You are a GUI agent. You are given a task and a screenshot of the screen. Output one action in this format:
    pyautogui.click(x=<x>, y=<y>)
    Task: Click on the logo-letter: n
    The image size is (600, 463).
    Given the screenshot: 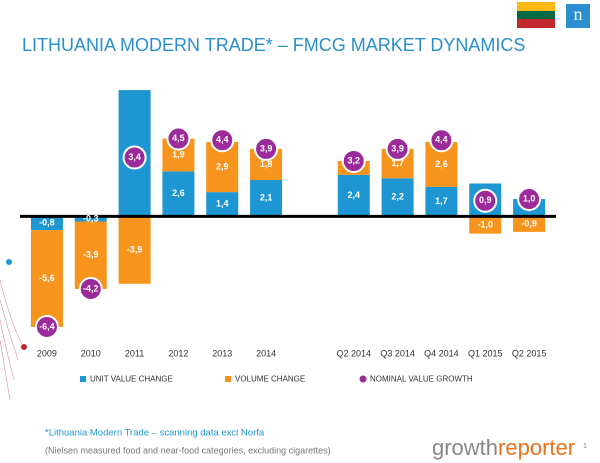 What is the action you would take?
    pyautogui.click(x=578, y=14)
    